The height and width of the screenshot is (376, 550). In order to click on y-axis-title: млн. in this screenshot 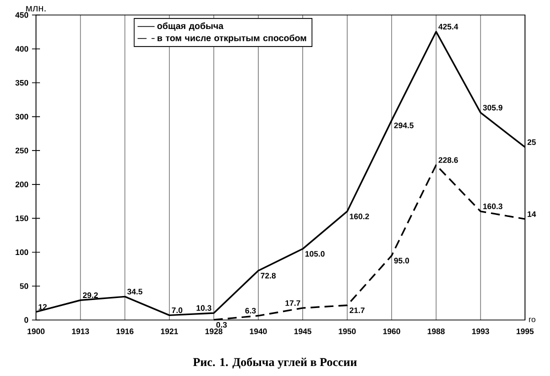, I will do `click(36, 9)`.